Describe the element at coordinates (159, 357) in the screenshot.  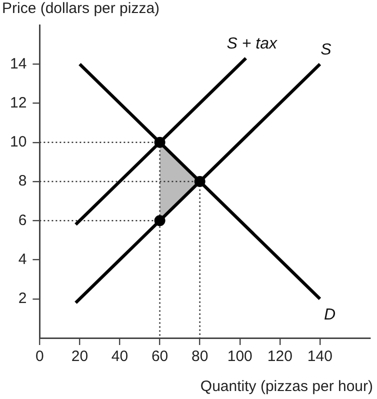
I see `x-tick-label: 60` at that location.